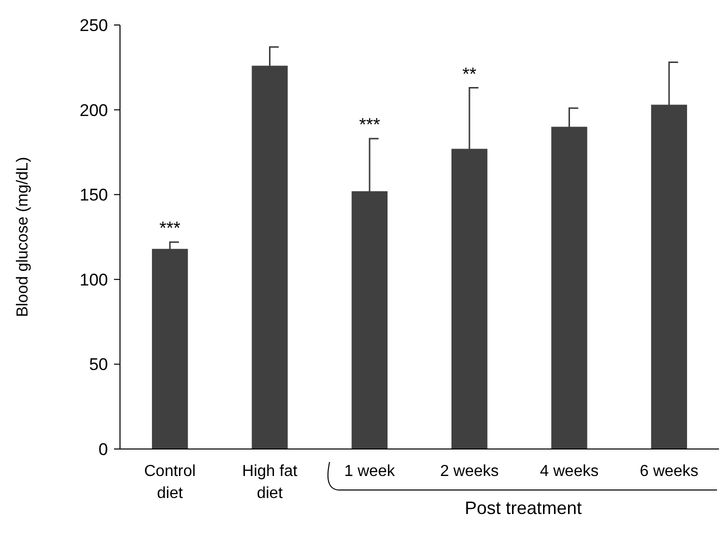 The height and width of the screenshot is (541, 727). I want to click on y-tick-label: 0, so click(103, 449).